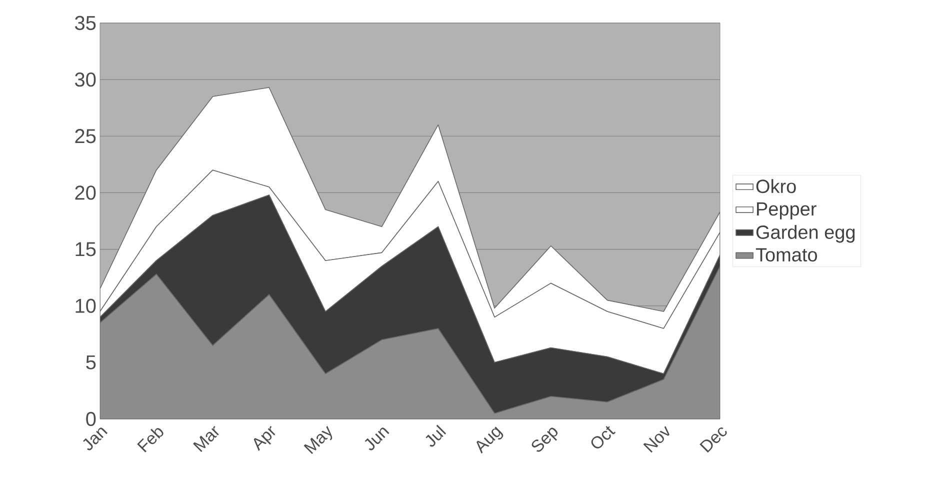  I want to click on x-tick-label: Jun, so click(377, 439).